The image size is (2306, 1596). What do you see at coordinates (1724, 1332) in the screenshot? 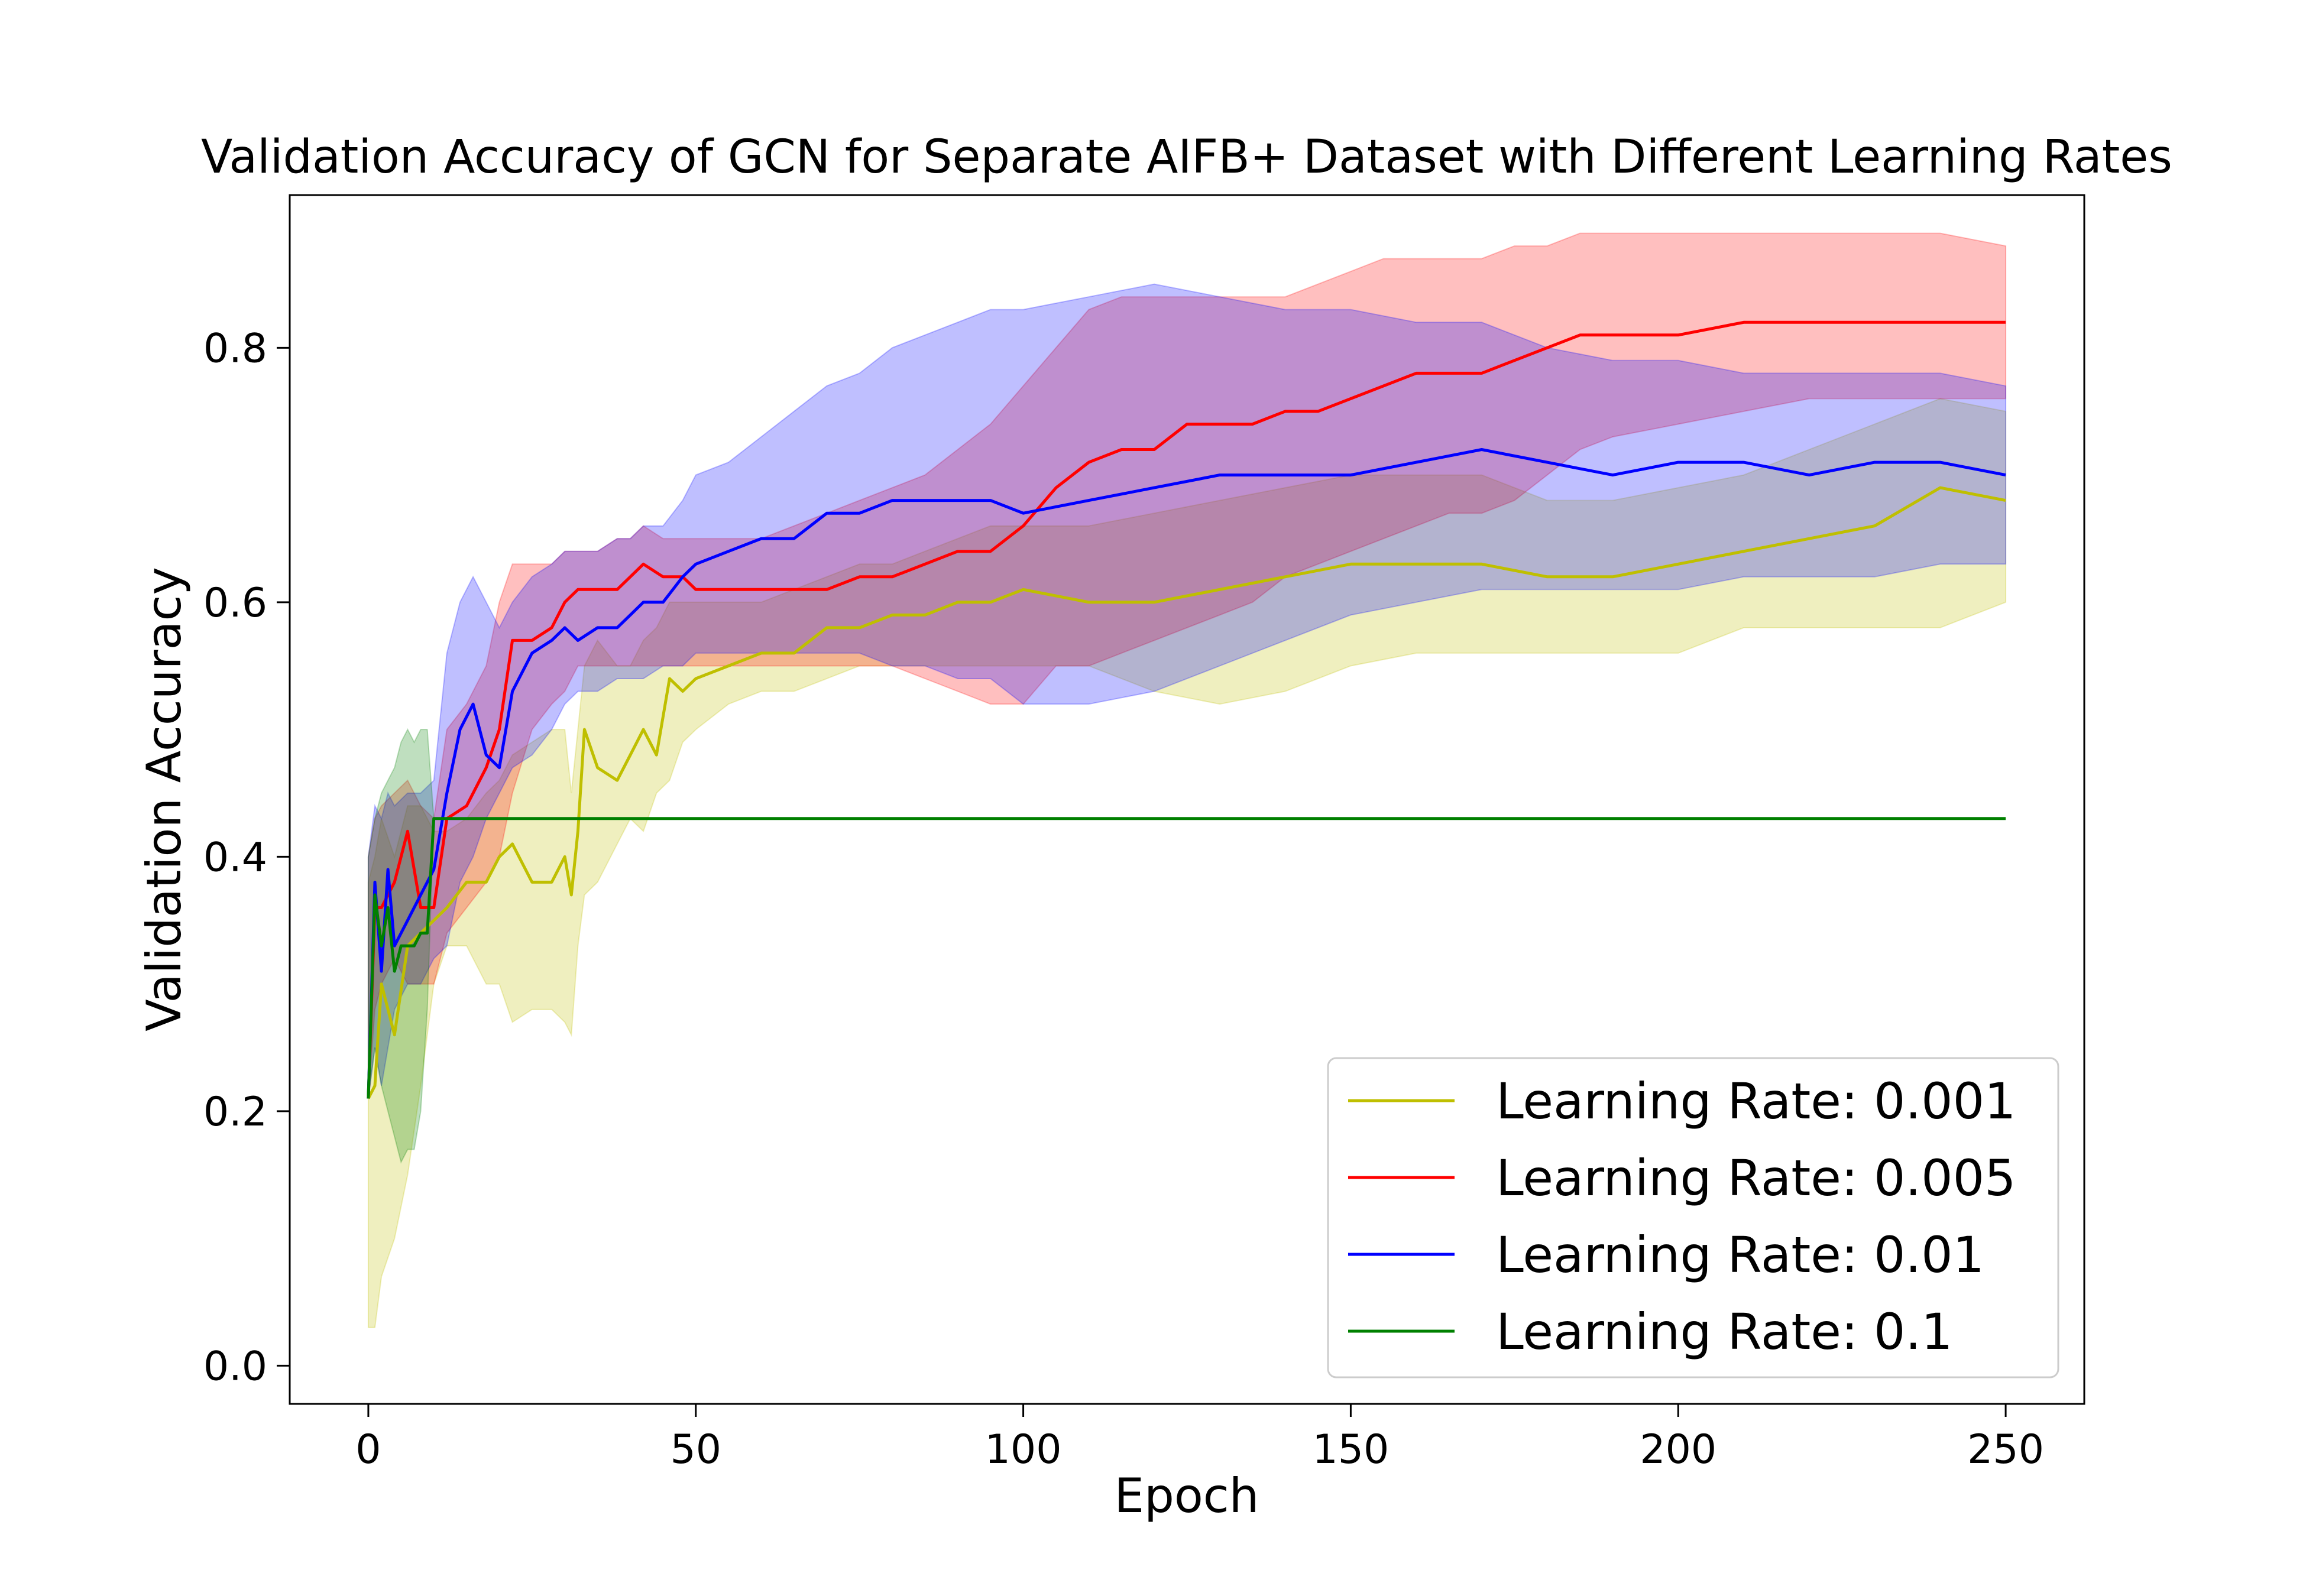
I see `legend-label-3: Learning Rate: 0.1` at bounding box center [1724, 1332].